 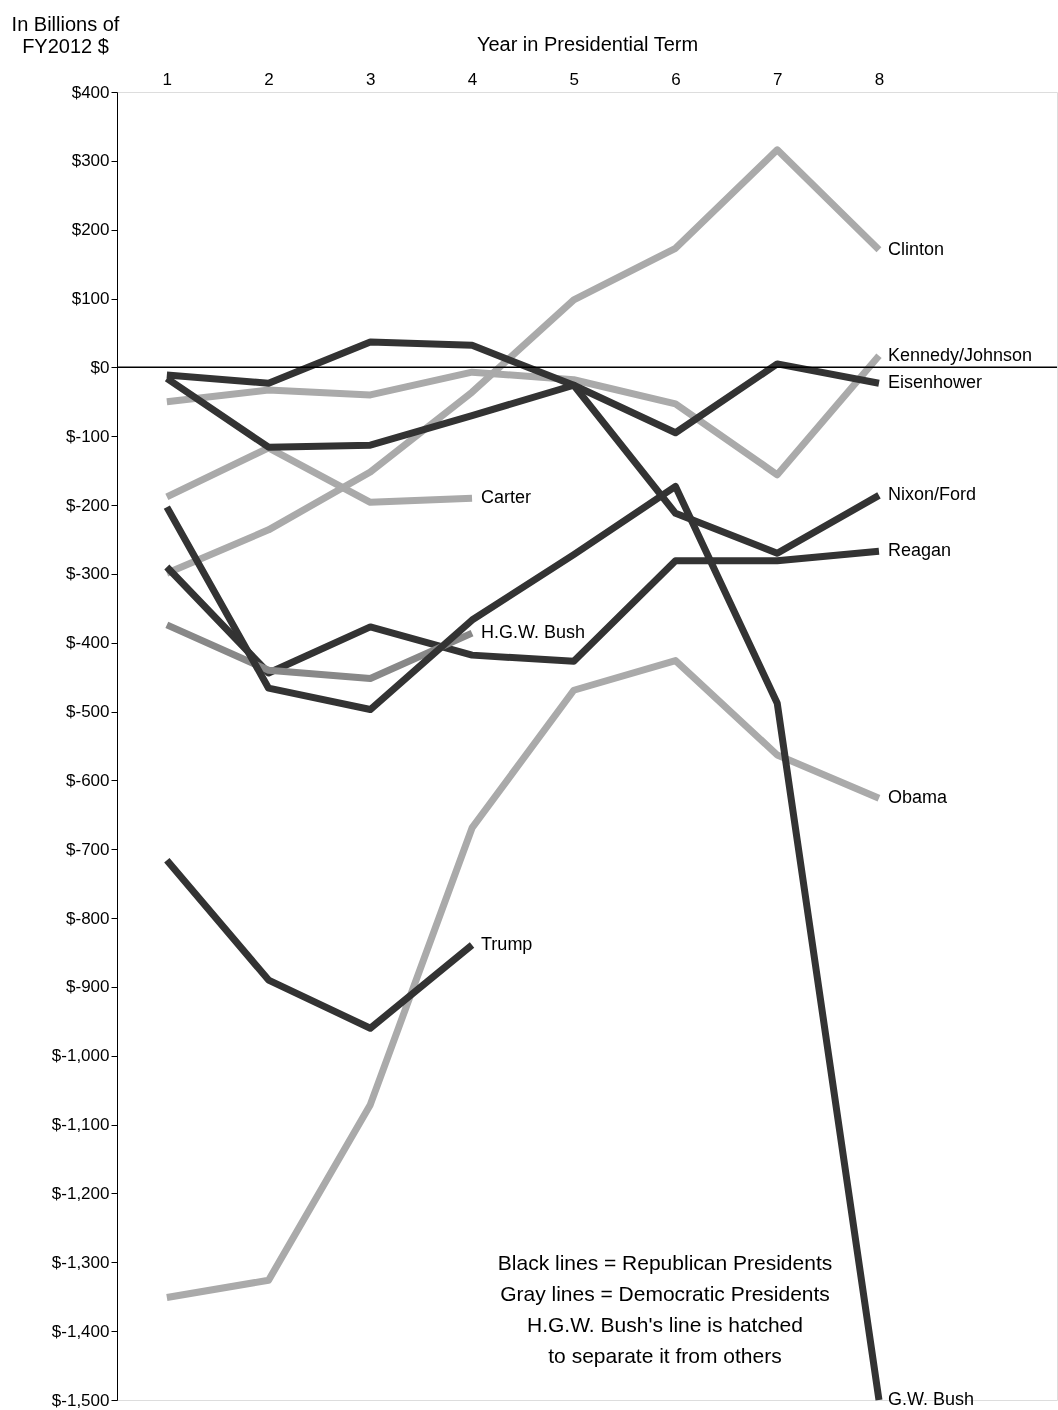 What do you see at coordinates (90, 299) in the screenshot?
I see `y-tick-label: $100` at bounding box center [90, 299].